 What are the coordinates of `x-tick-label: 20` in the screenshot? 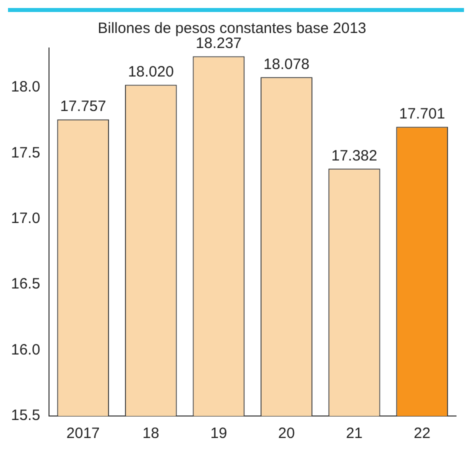 It's located at (286, 433).